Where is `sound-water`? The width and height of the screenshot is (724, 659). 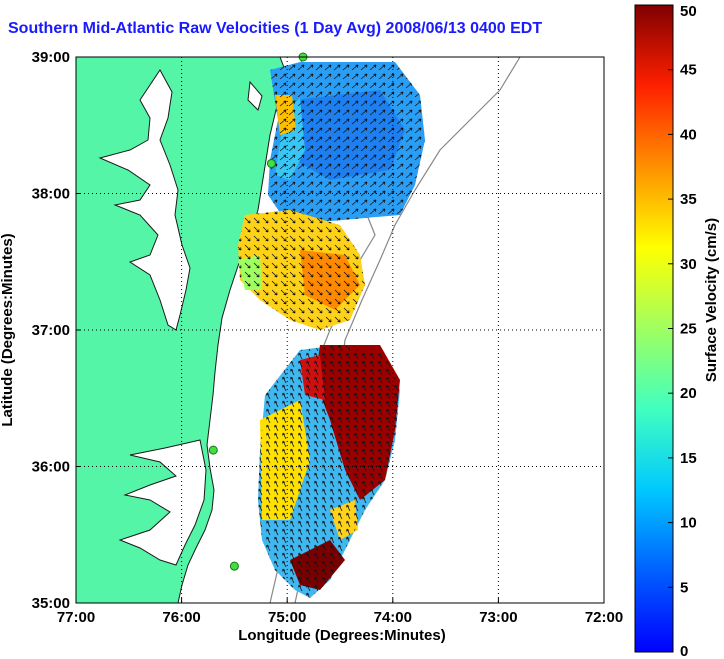 sound-water is located at coordinates (162, 502).